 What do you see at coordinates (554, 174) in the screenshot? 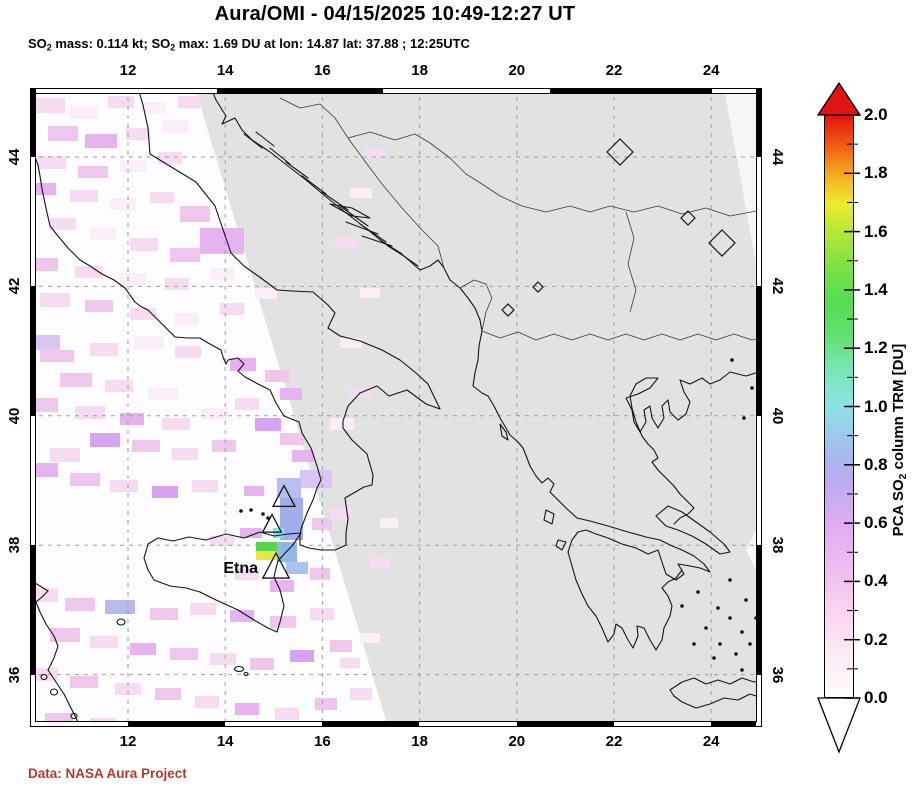
I see `border-north-balkans` at bounding box center [554, 174].